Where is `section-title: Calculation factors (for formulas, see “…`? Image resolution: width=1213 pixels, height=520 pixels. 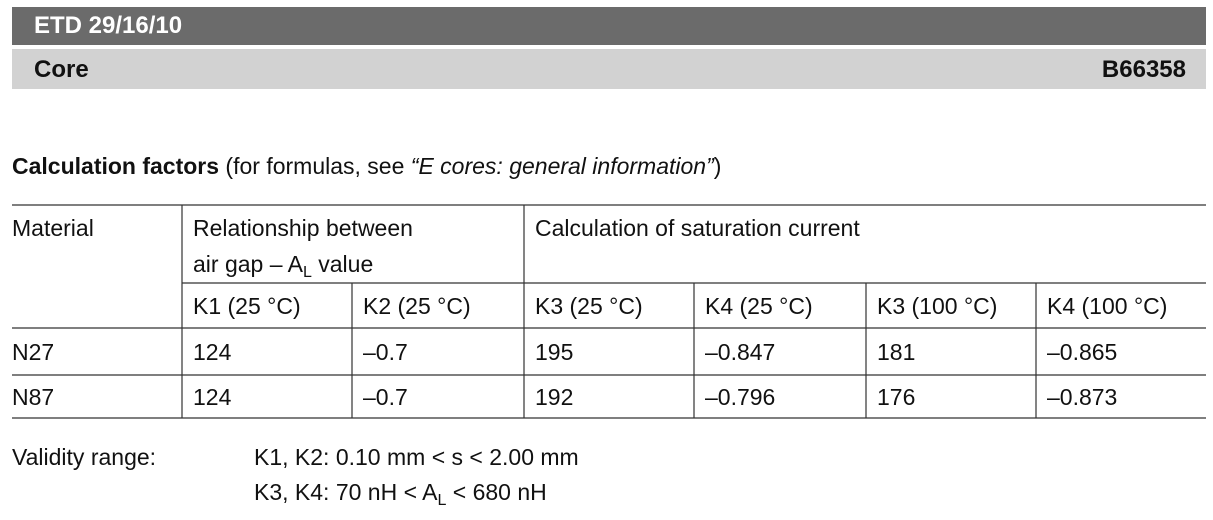 section-title: Calculation factors (for formulas, see “… is located at coordinates (366, 166).